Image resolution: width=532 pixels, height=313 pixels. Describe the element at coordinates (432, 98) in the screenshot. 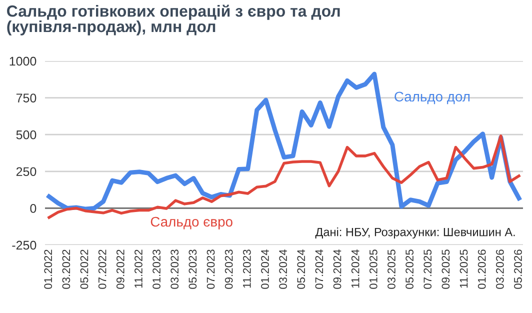

I see `series-label: Сальдо дол` at that location.